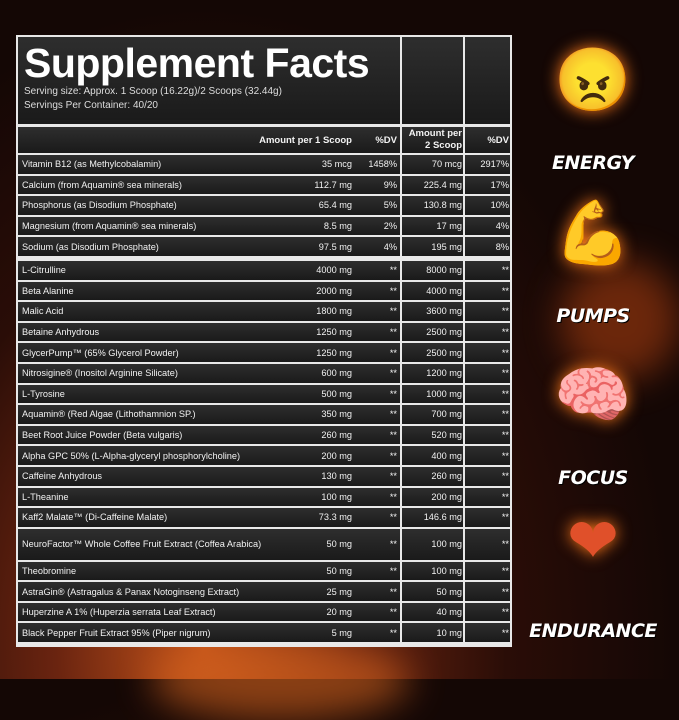  What do you see at coordinates (336, 164) in the screenshot?
I see `amount-1-scoop: 35 mcg` at bounding box center [336, 164].